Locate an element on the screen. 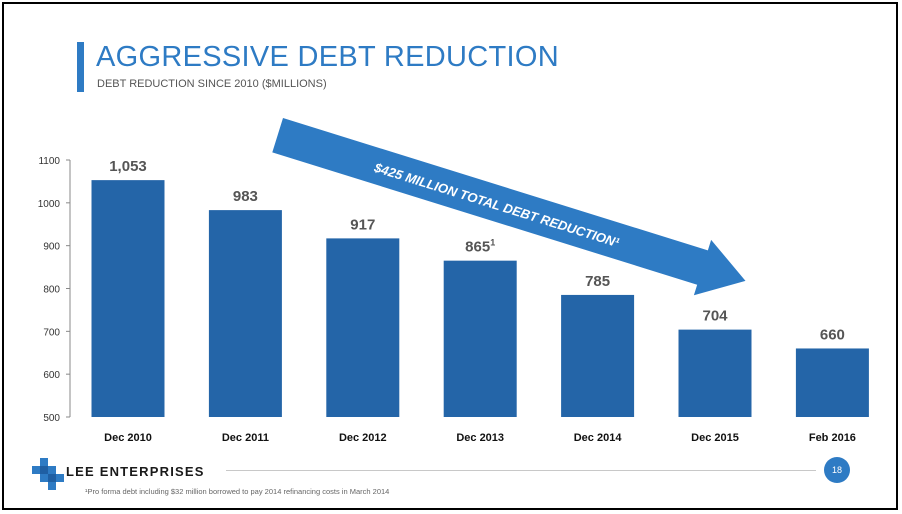 This screenshot has width=902, height=514. category-label: Dec 2010 is located at coordinates (128, 438).